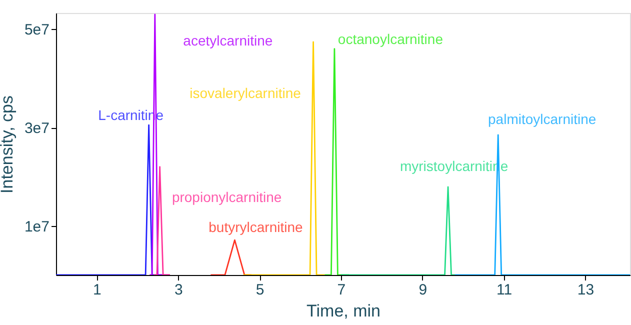 This screenshot has height=325, width=631. I want to click on series-label: propionylcarnitine, so click(227, 196).